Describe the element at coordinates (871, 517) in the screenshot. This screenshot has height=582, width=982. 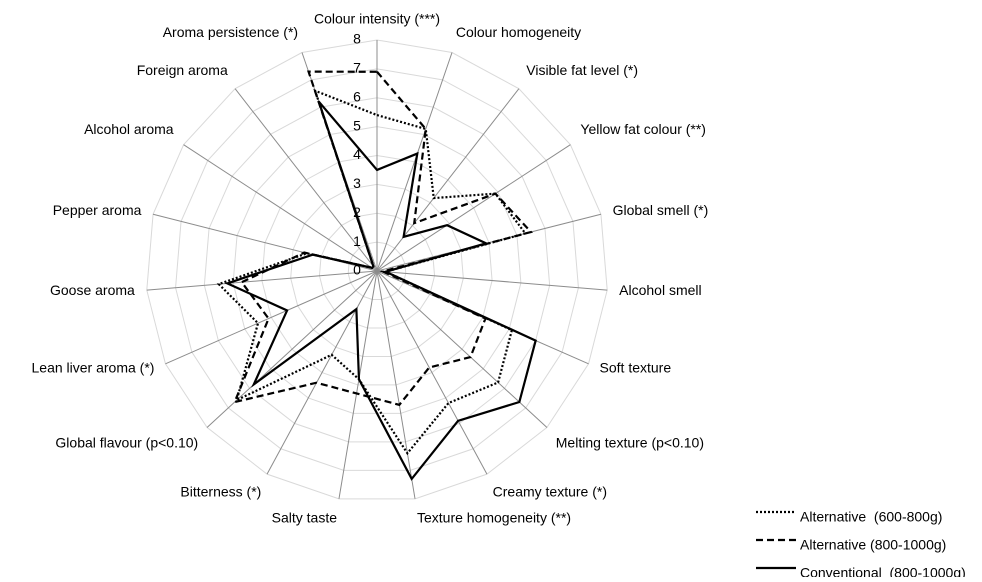
I see `legend-label: Alternative (600-800g)` at that location.